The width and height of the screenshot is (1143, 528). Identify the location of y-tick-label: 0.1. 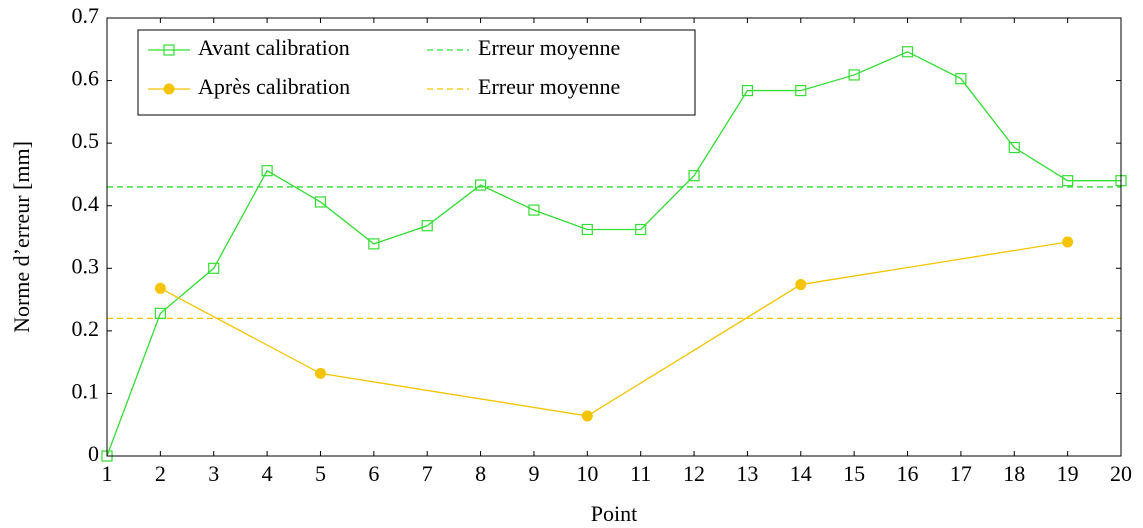
(86, 390).